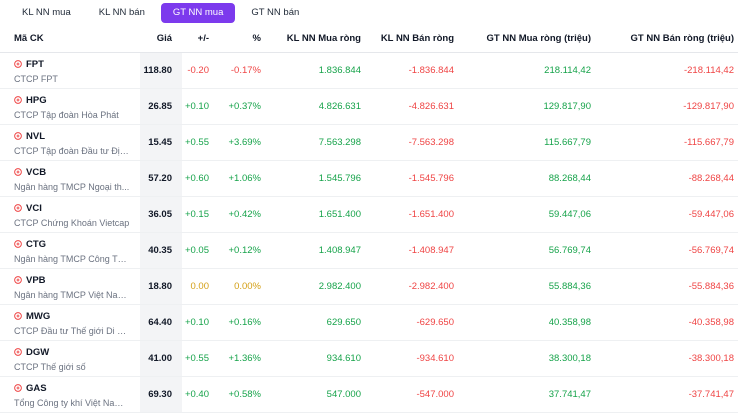 The width and height of the screenshot is (738, 413). I want to click on stock-symbol: VCB, so click(36, 172).